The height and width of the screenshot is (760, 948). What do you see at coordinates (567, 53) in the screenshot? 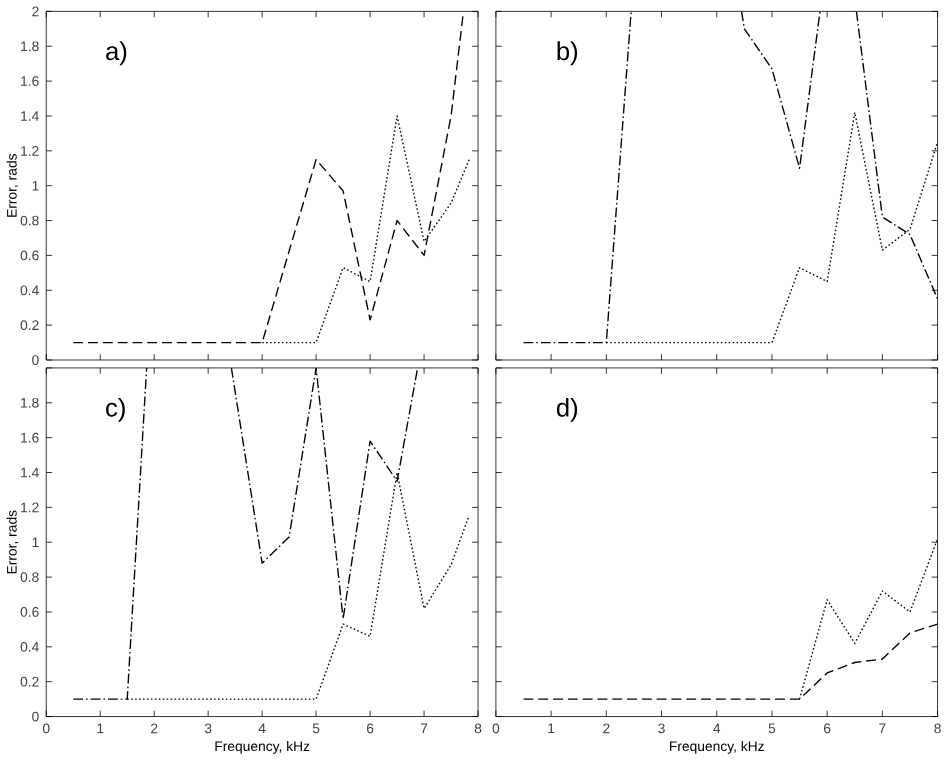
I see `text: b)` at bounding box center [567, 53].